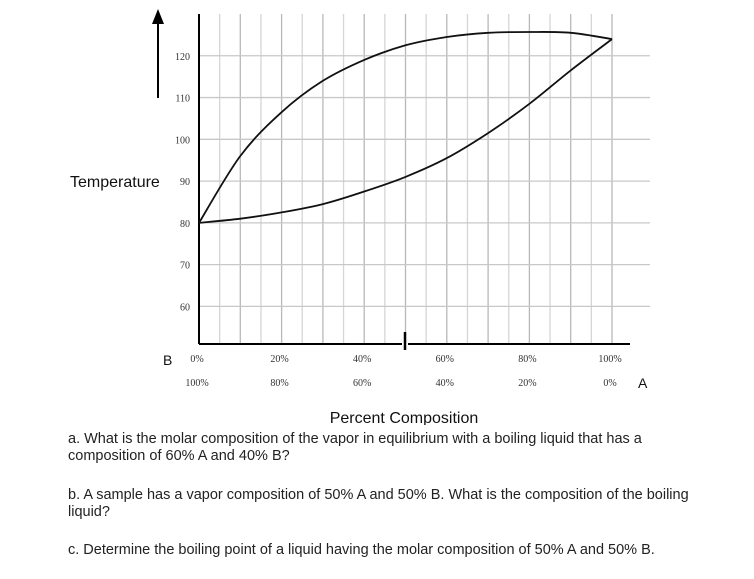  What do you see at coordinates (182, 140) in the screenshot?
I see `y-tick-label: 100` at bounding box center [182, 140].